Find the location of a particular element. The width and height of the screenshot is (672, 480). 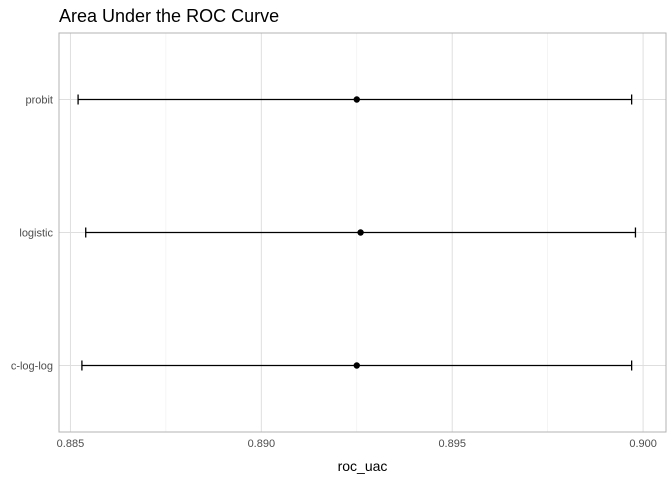

x-axis-ticks: 0.885 0.890 0.895 0.900 is located at coordinates (357, 444).